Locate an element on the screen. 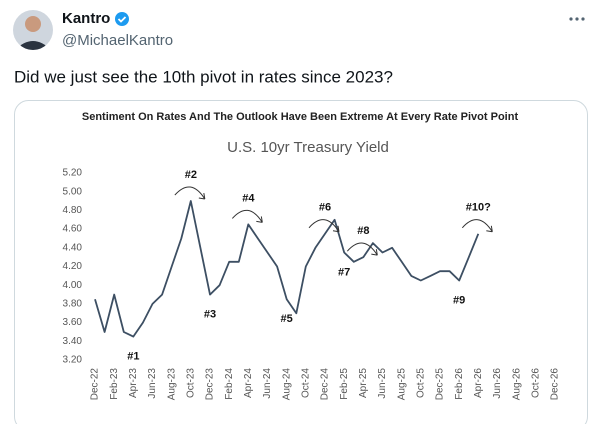 This screenshot has height=424, width=598. y-tick-label: 4.60 is located at coordinates (73, 229).